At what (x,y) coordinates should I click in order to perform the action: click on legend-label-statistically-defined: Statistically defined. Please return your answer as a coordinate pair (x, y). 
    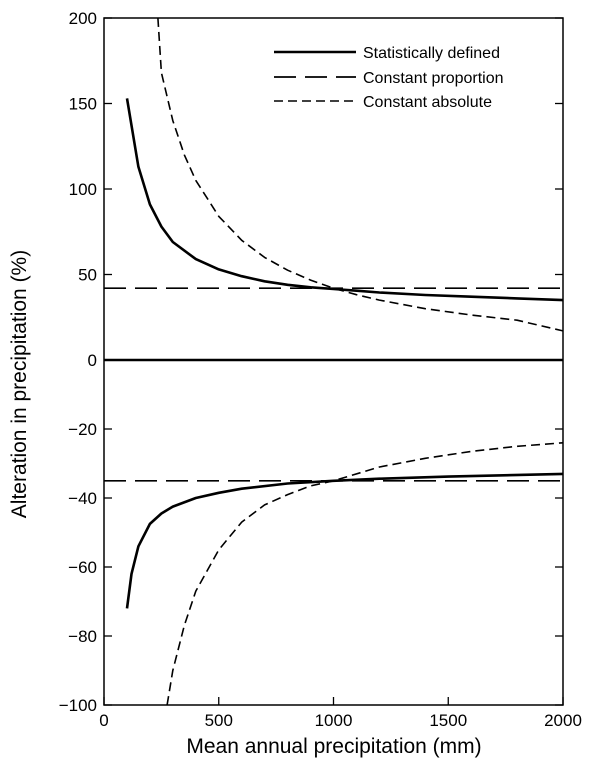
    Looking at the image, I should click on (431, 53).